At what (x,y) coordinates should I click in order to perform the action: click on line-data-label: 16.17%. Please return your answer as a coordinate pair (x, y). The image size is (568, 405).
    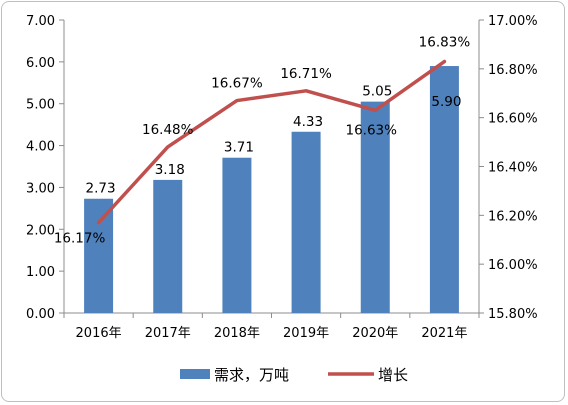
    Looking at the image, I should click on (80, 239).